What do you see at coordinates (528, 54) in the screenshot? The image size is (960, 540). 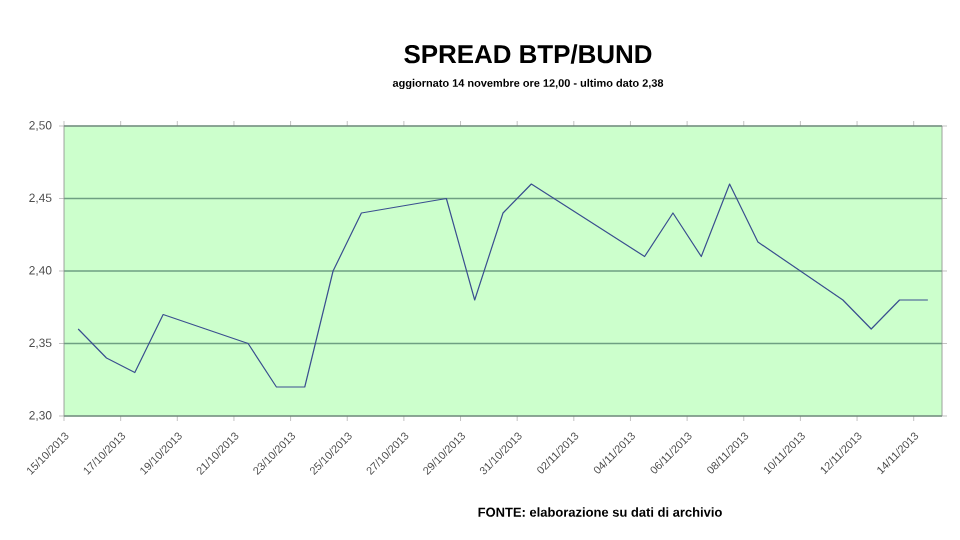 I see `chart-title: SPREAD BTP/BUND` at bounding box center [528, 54].